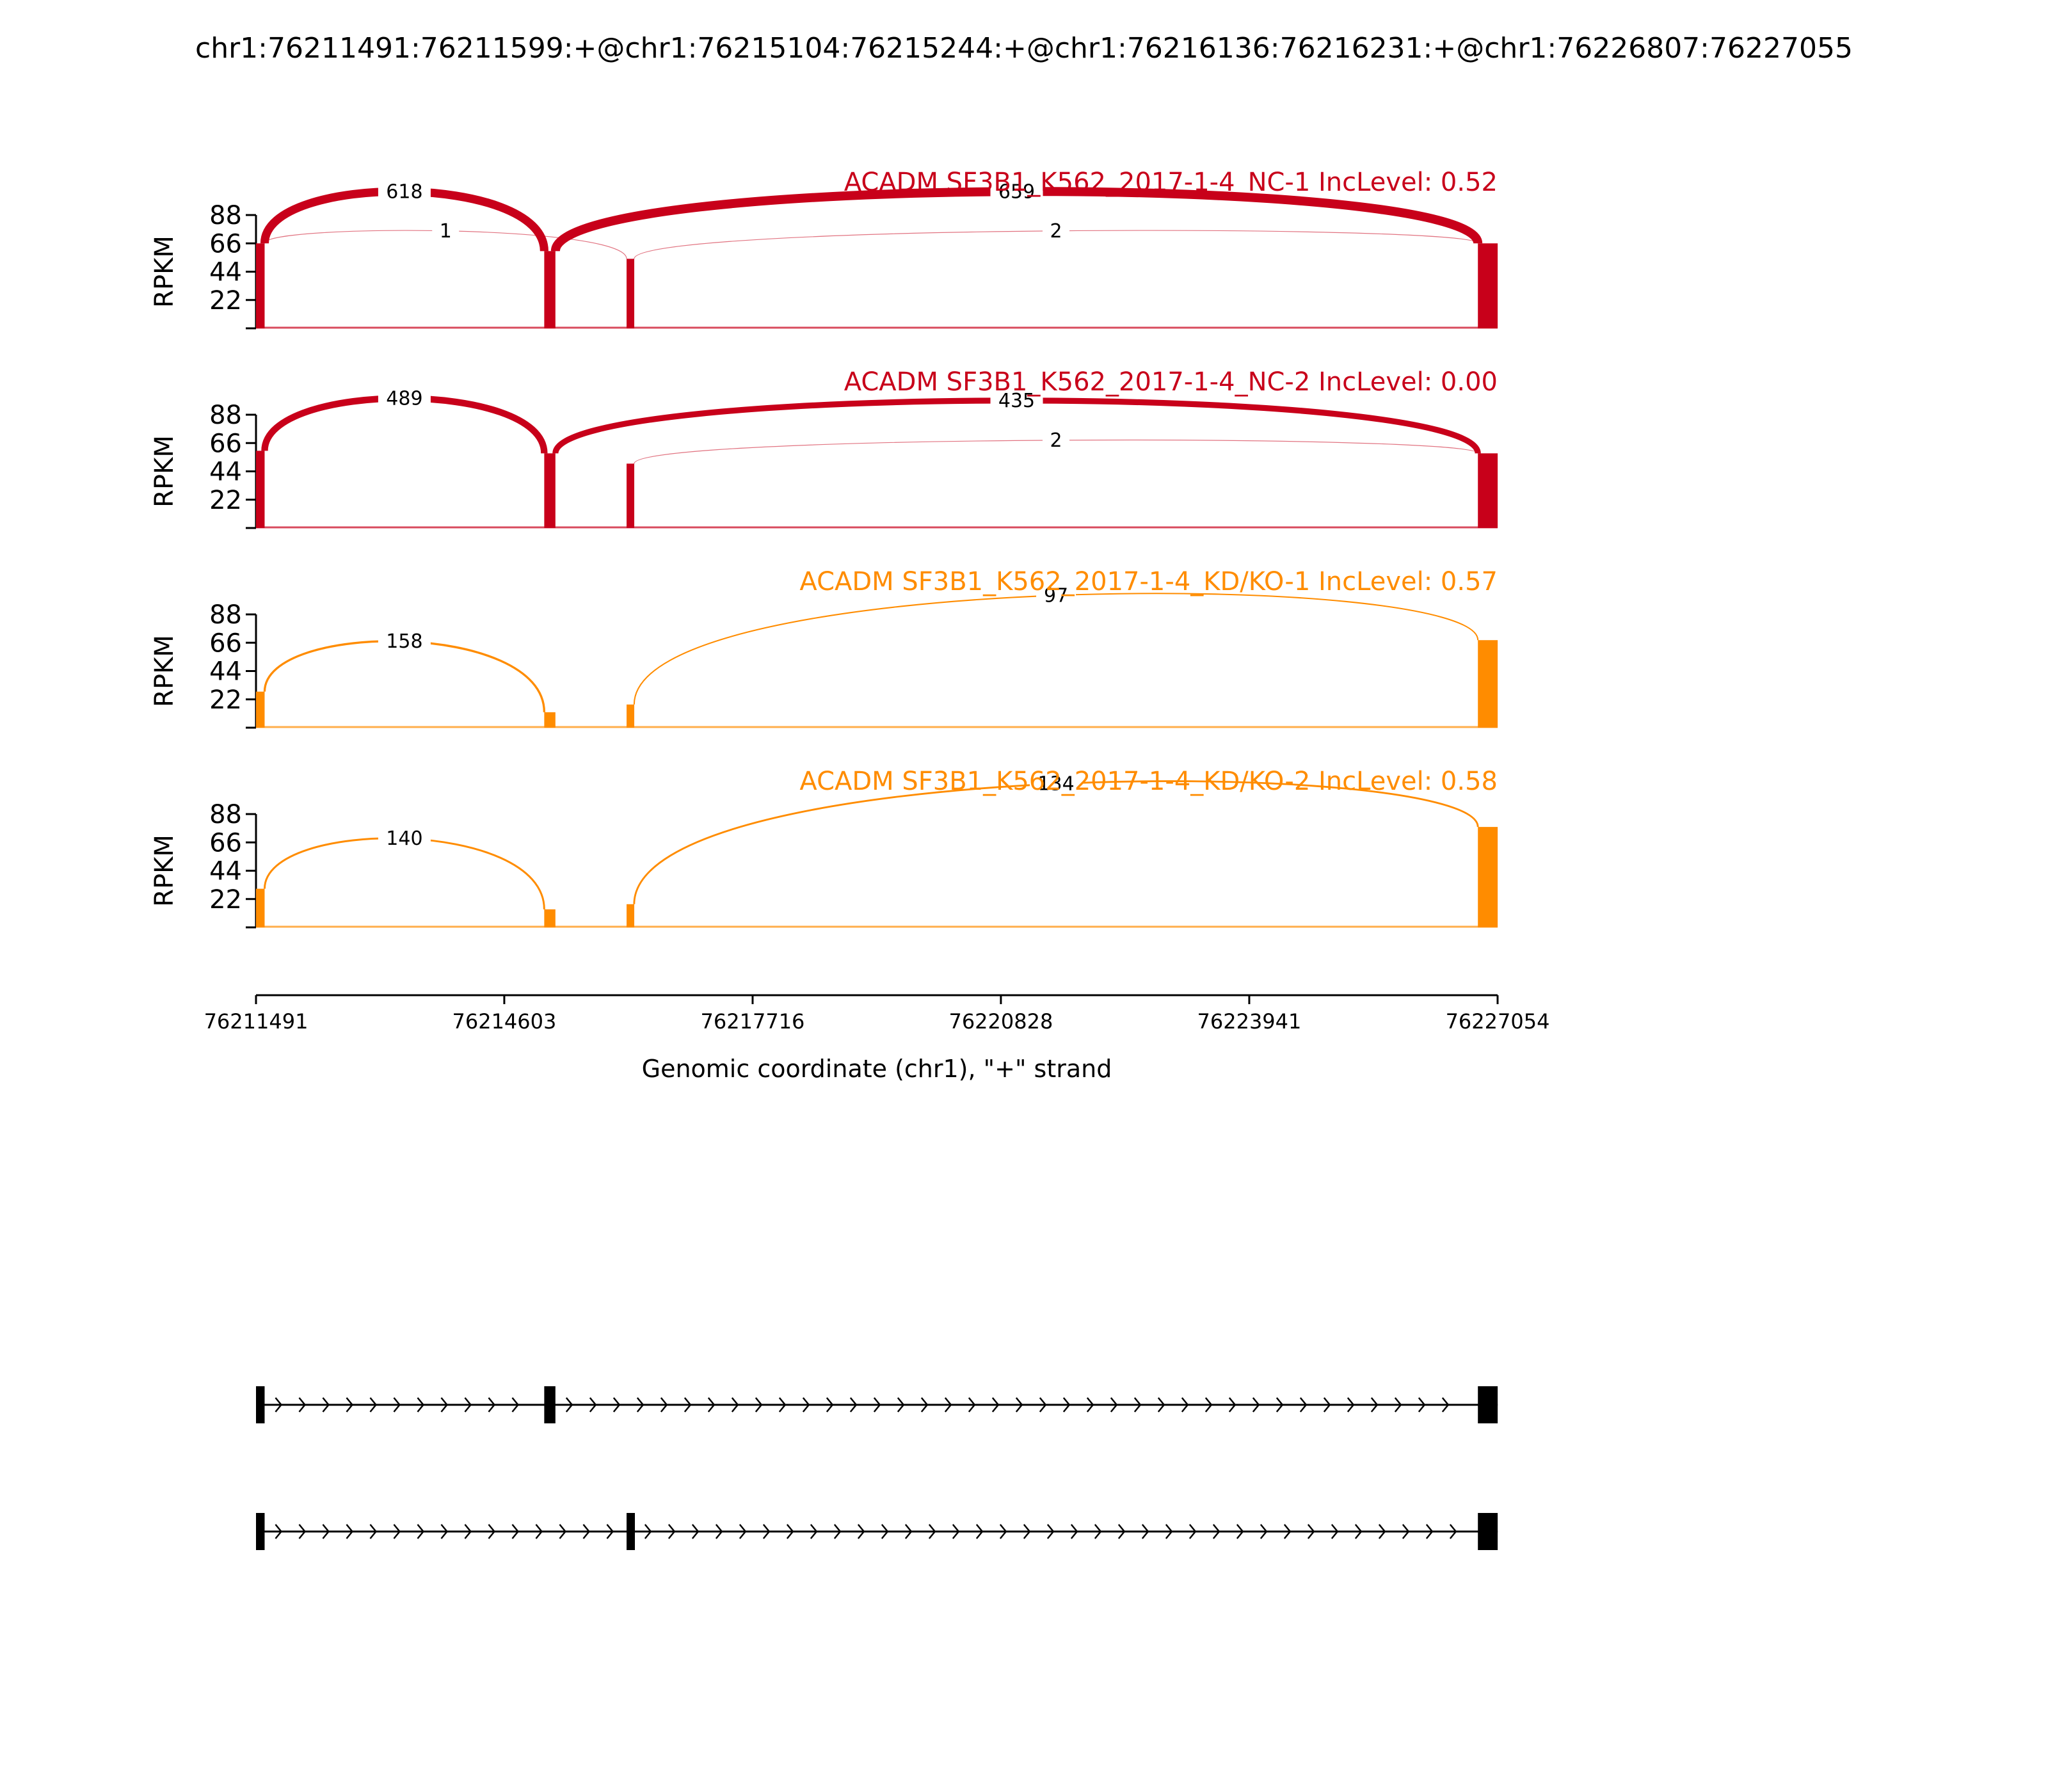 The height and width of the screenshot is (1792, 2048). I want to click on x-axis-label: Genomic coordinate (chr1), "+" strand, so click(877, 1069).